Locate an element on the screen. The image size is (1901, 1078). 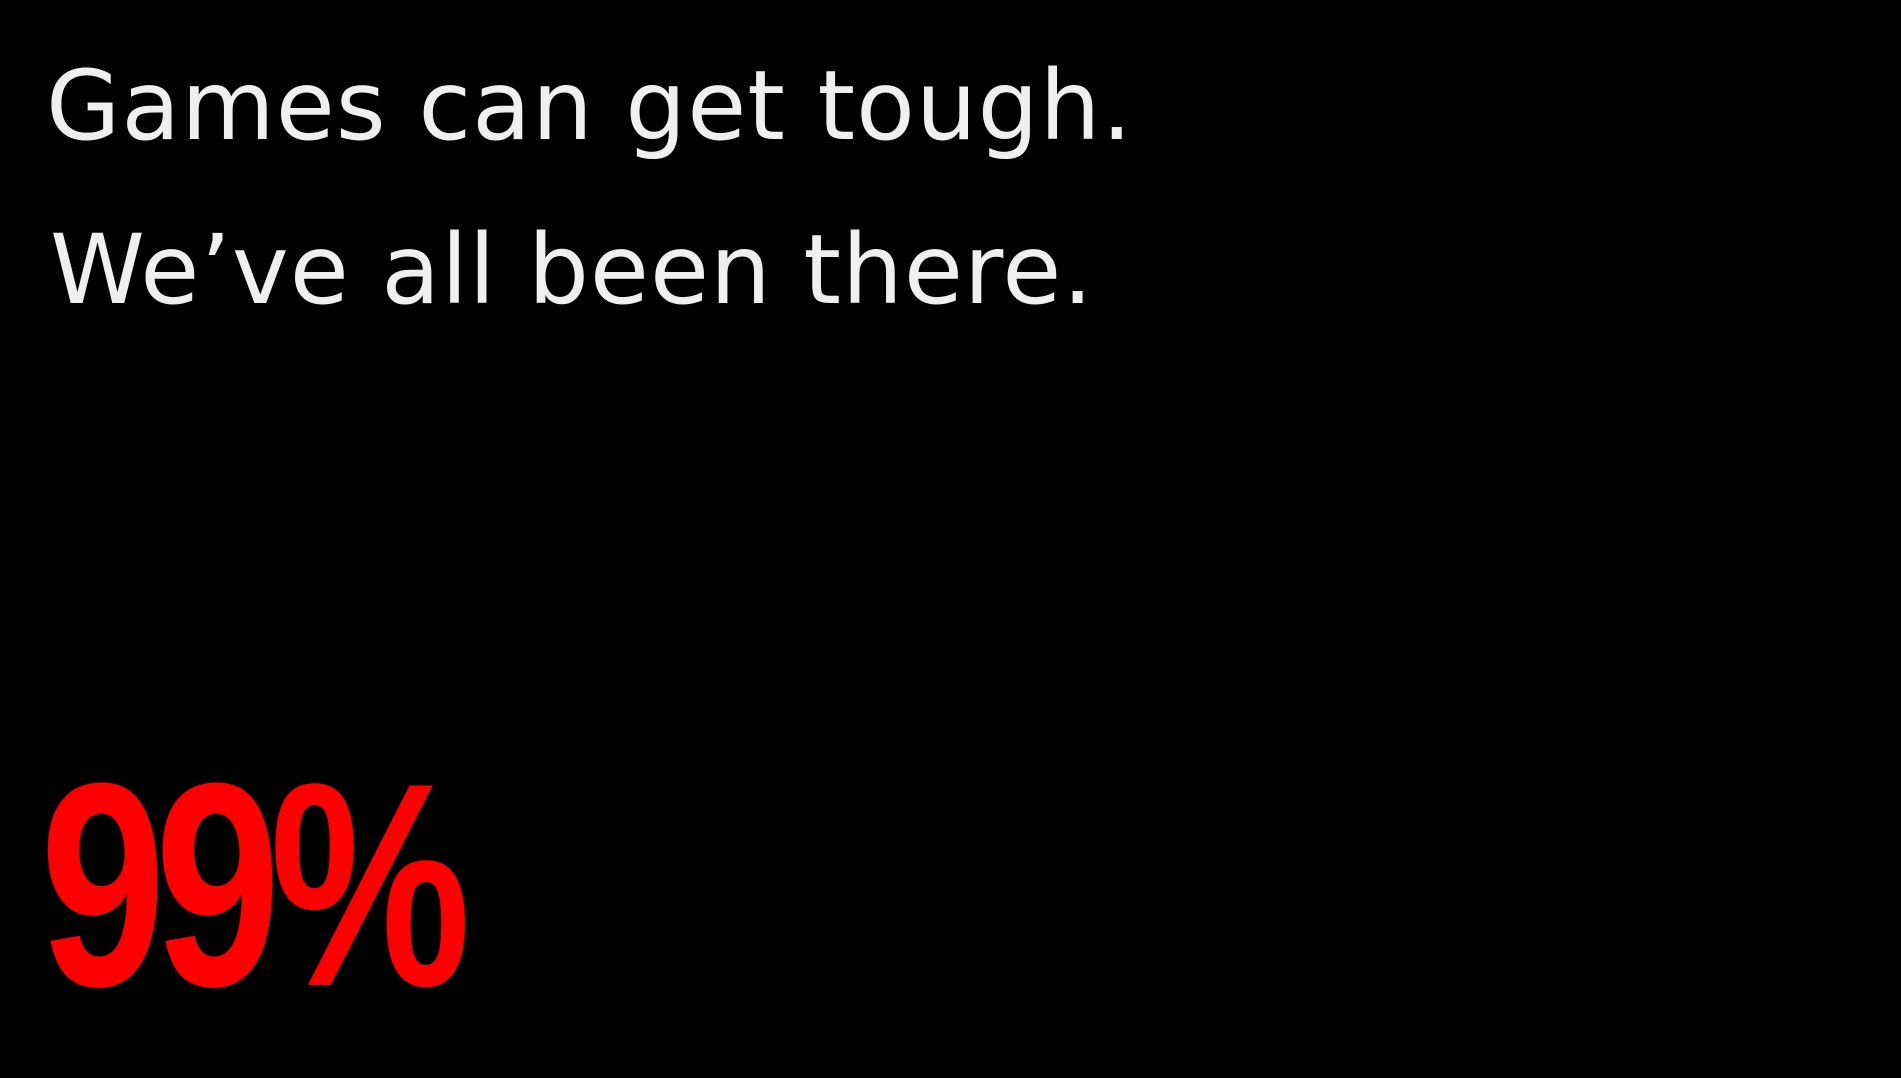
headline-line-1: Games can get tough. is located at coordinates (589, 106).